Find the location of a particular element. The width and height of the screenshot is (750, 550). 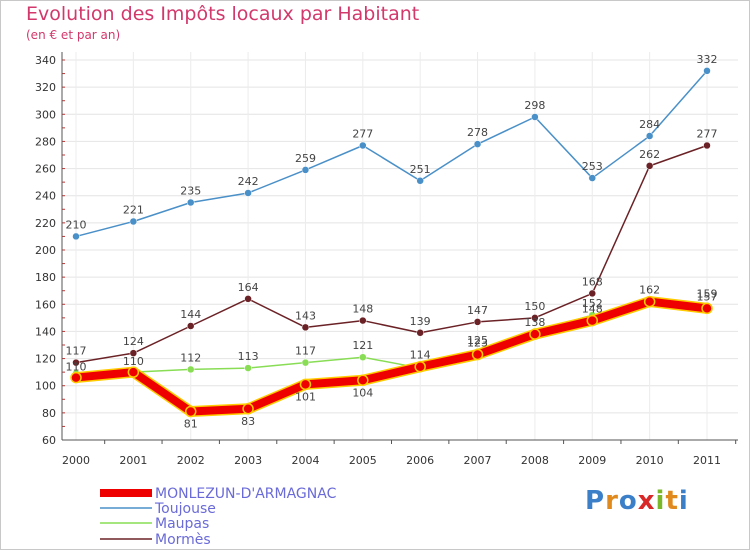

chart-title: Evolution des Impôts locaux par Habitant is located at coordinates (223, 14).